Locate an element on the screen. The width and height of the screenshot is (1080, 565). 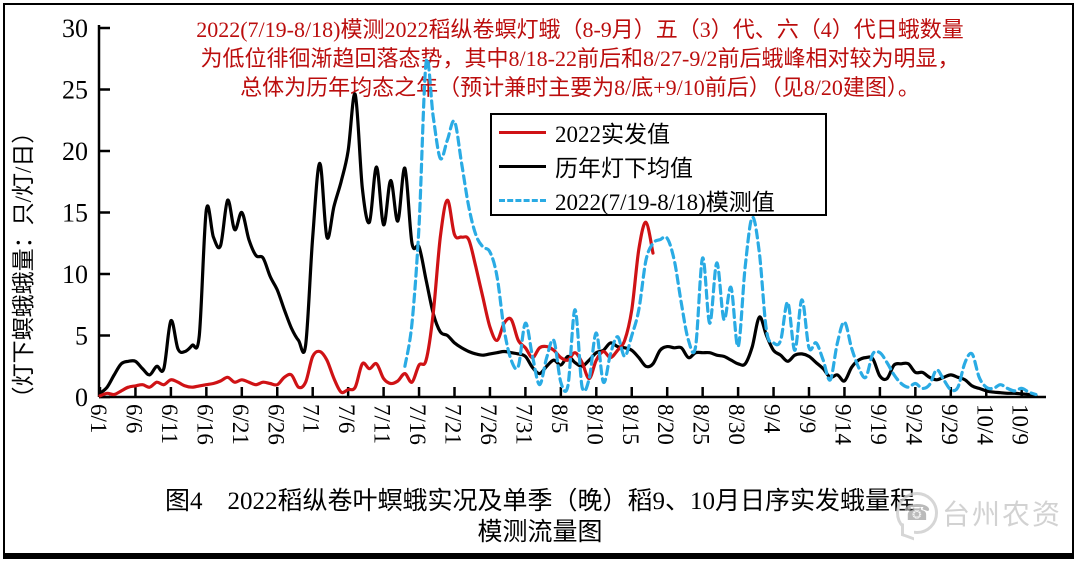
phone-bubble-icon: ☎ is located at coordinates (917, 516).